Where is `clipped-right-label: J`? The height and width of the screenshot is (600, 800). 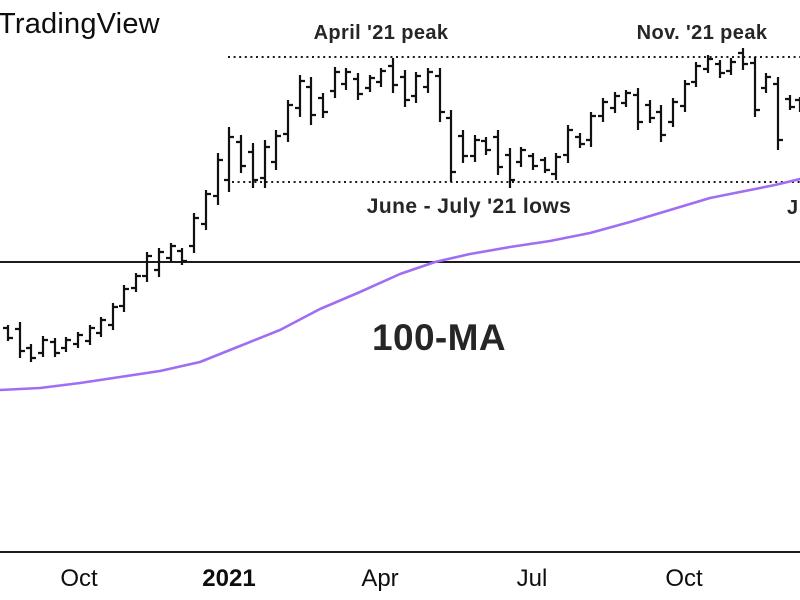
clipped-right-label: J is located at coordinates (793, 208).